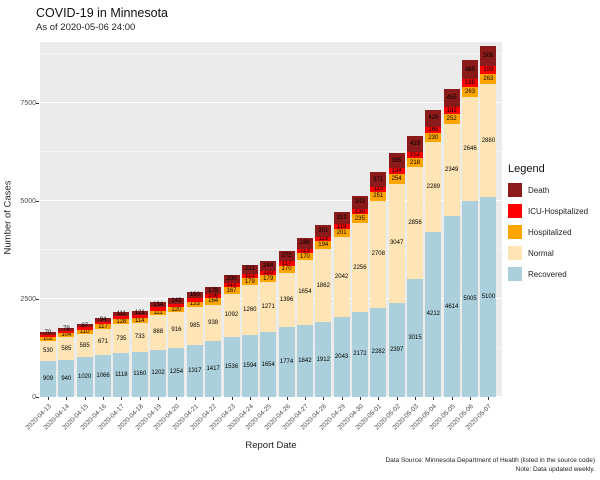  Describe the element at coordinates (433, 129) in the screenshot. I see `bar-value-label: 166` at that location.